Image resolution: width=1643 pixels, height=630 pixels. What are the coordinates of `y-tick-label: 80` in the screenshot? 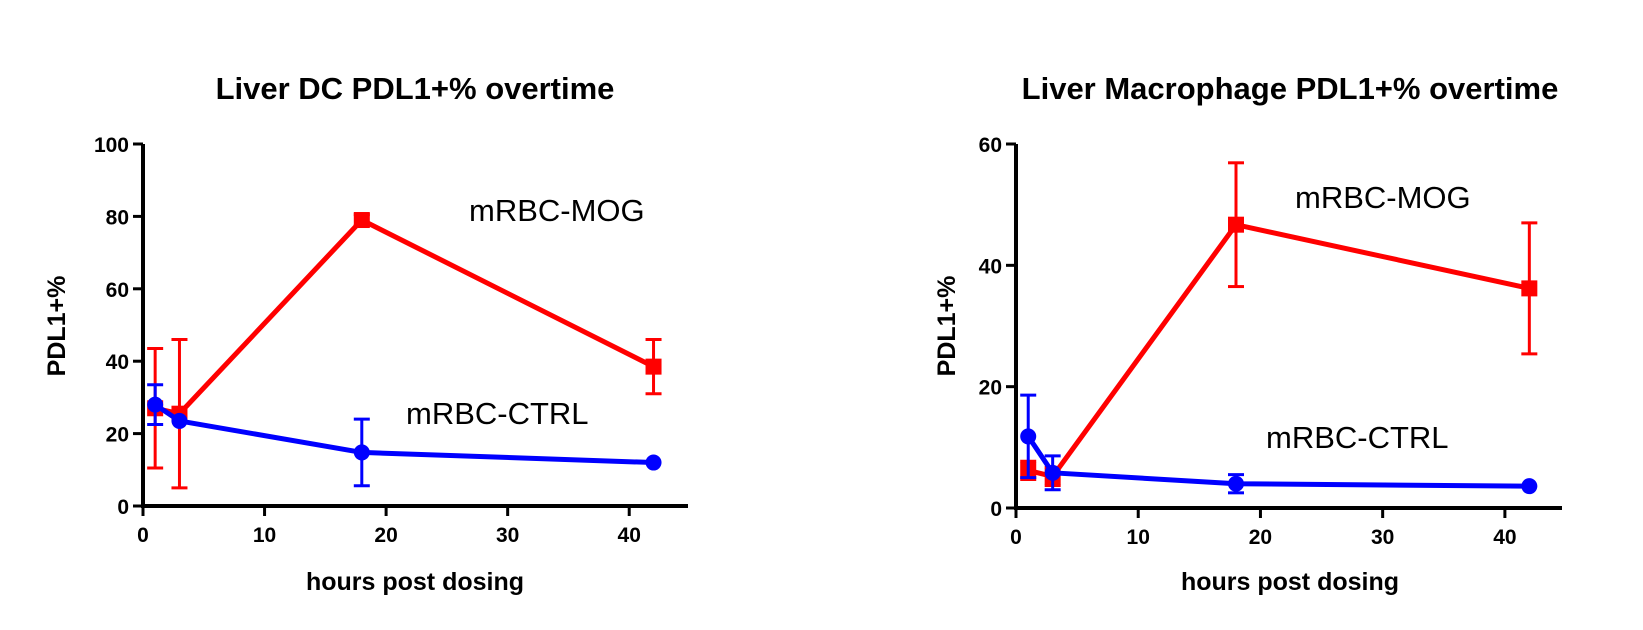 It's located at (117, 217).